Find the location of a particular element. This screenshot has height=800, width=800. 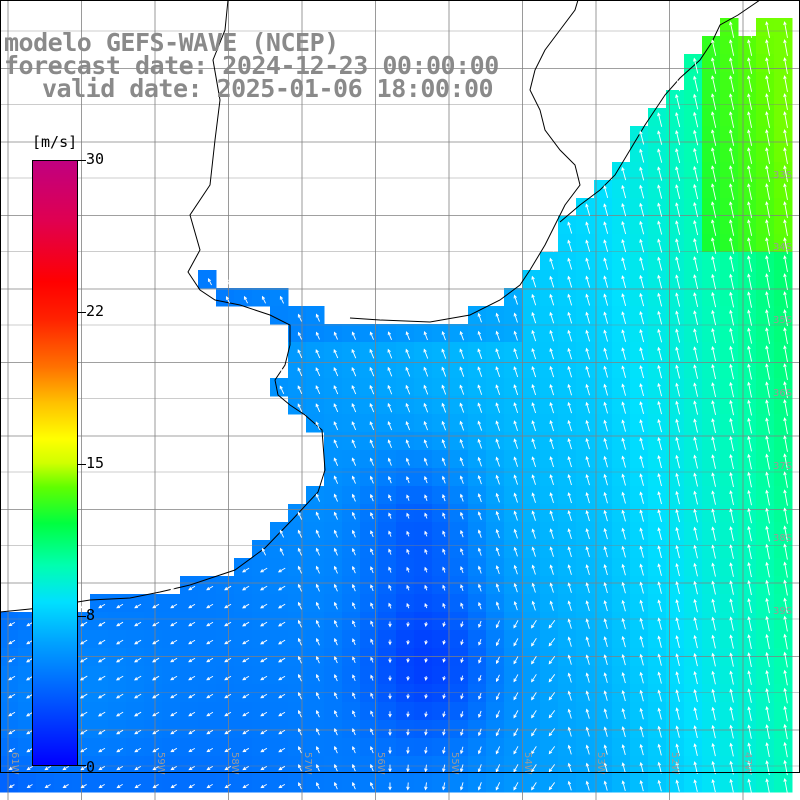

valid-date: valid date: 2025-01-06 18:00:00 is located at coordinates (268, 88).